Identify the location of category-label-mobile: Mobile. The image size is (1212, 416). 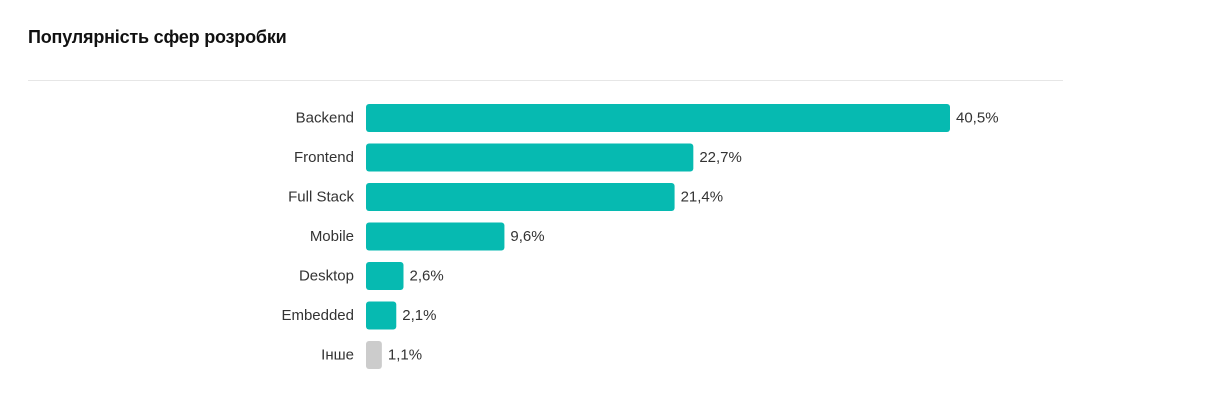
(332, 236).